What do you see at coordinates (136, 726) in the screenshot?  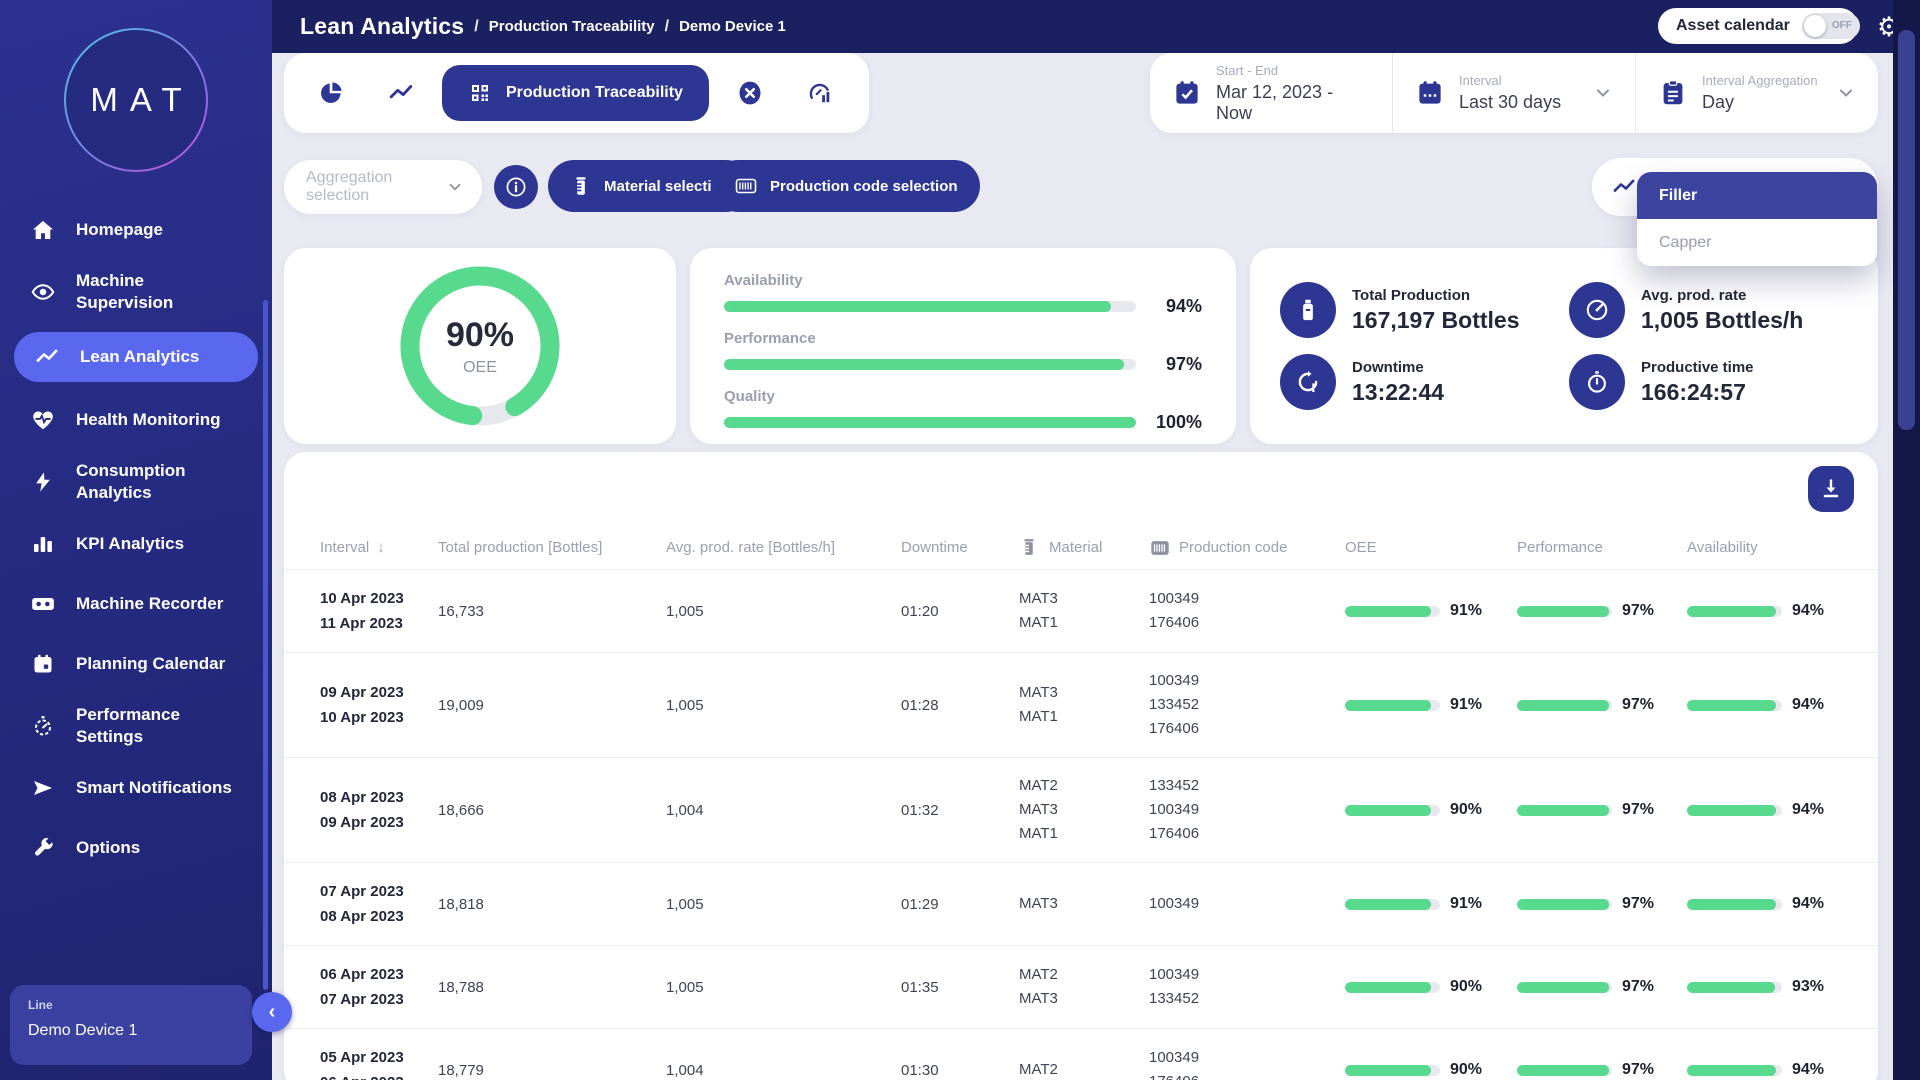 I see `sidebar-item-performance-settings: Performance Settings` at bounding box center [136, 726].